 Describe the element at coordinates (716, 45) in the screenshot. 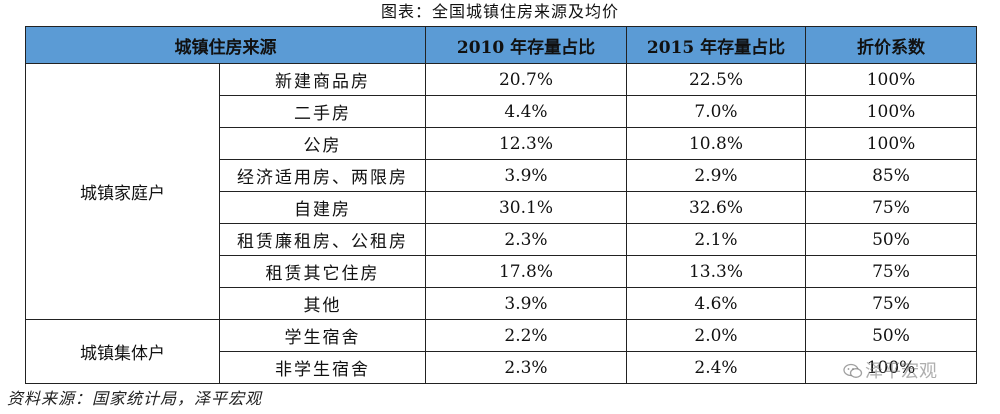

I see `header-2015: 2015 年存量占比` at that location.